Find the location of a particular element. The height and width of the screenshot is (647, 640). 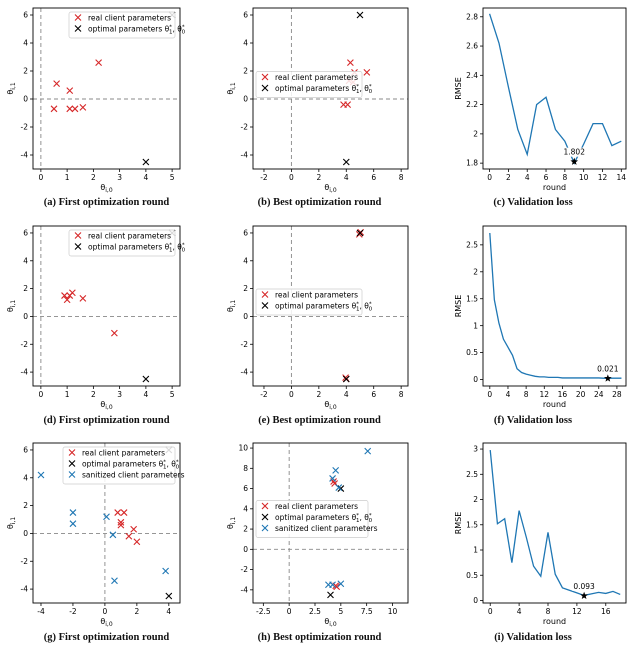

x-tick-label: 8 is located at coordinates (401, 394).